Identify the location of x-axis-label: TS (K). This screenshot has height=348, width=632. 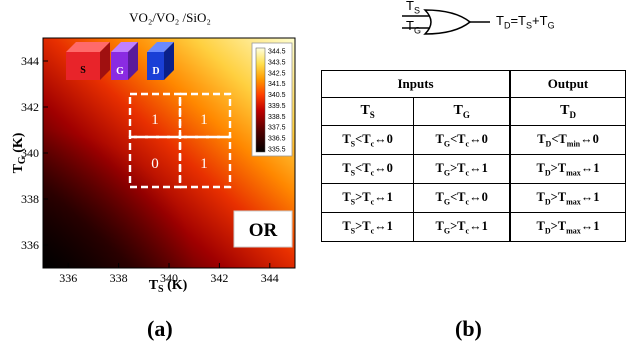
(168, 286).